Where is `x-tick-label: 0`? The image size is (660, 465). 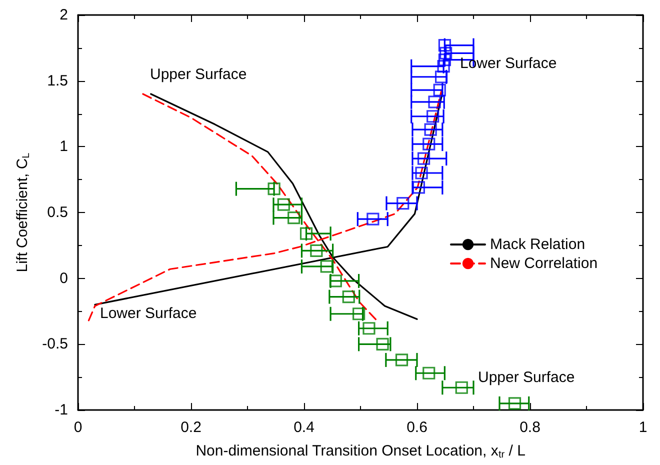
x-tick-label: 0 is located at coordinates (78, 427).